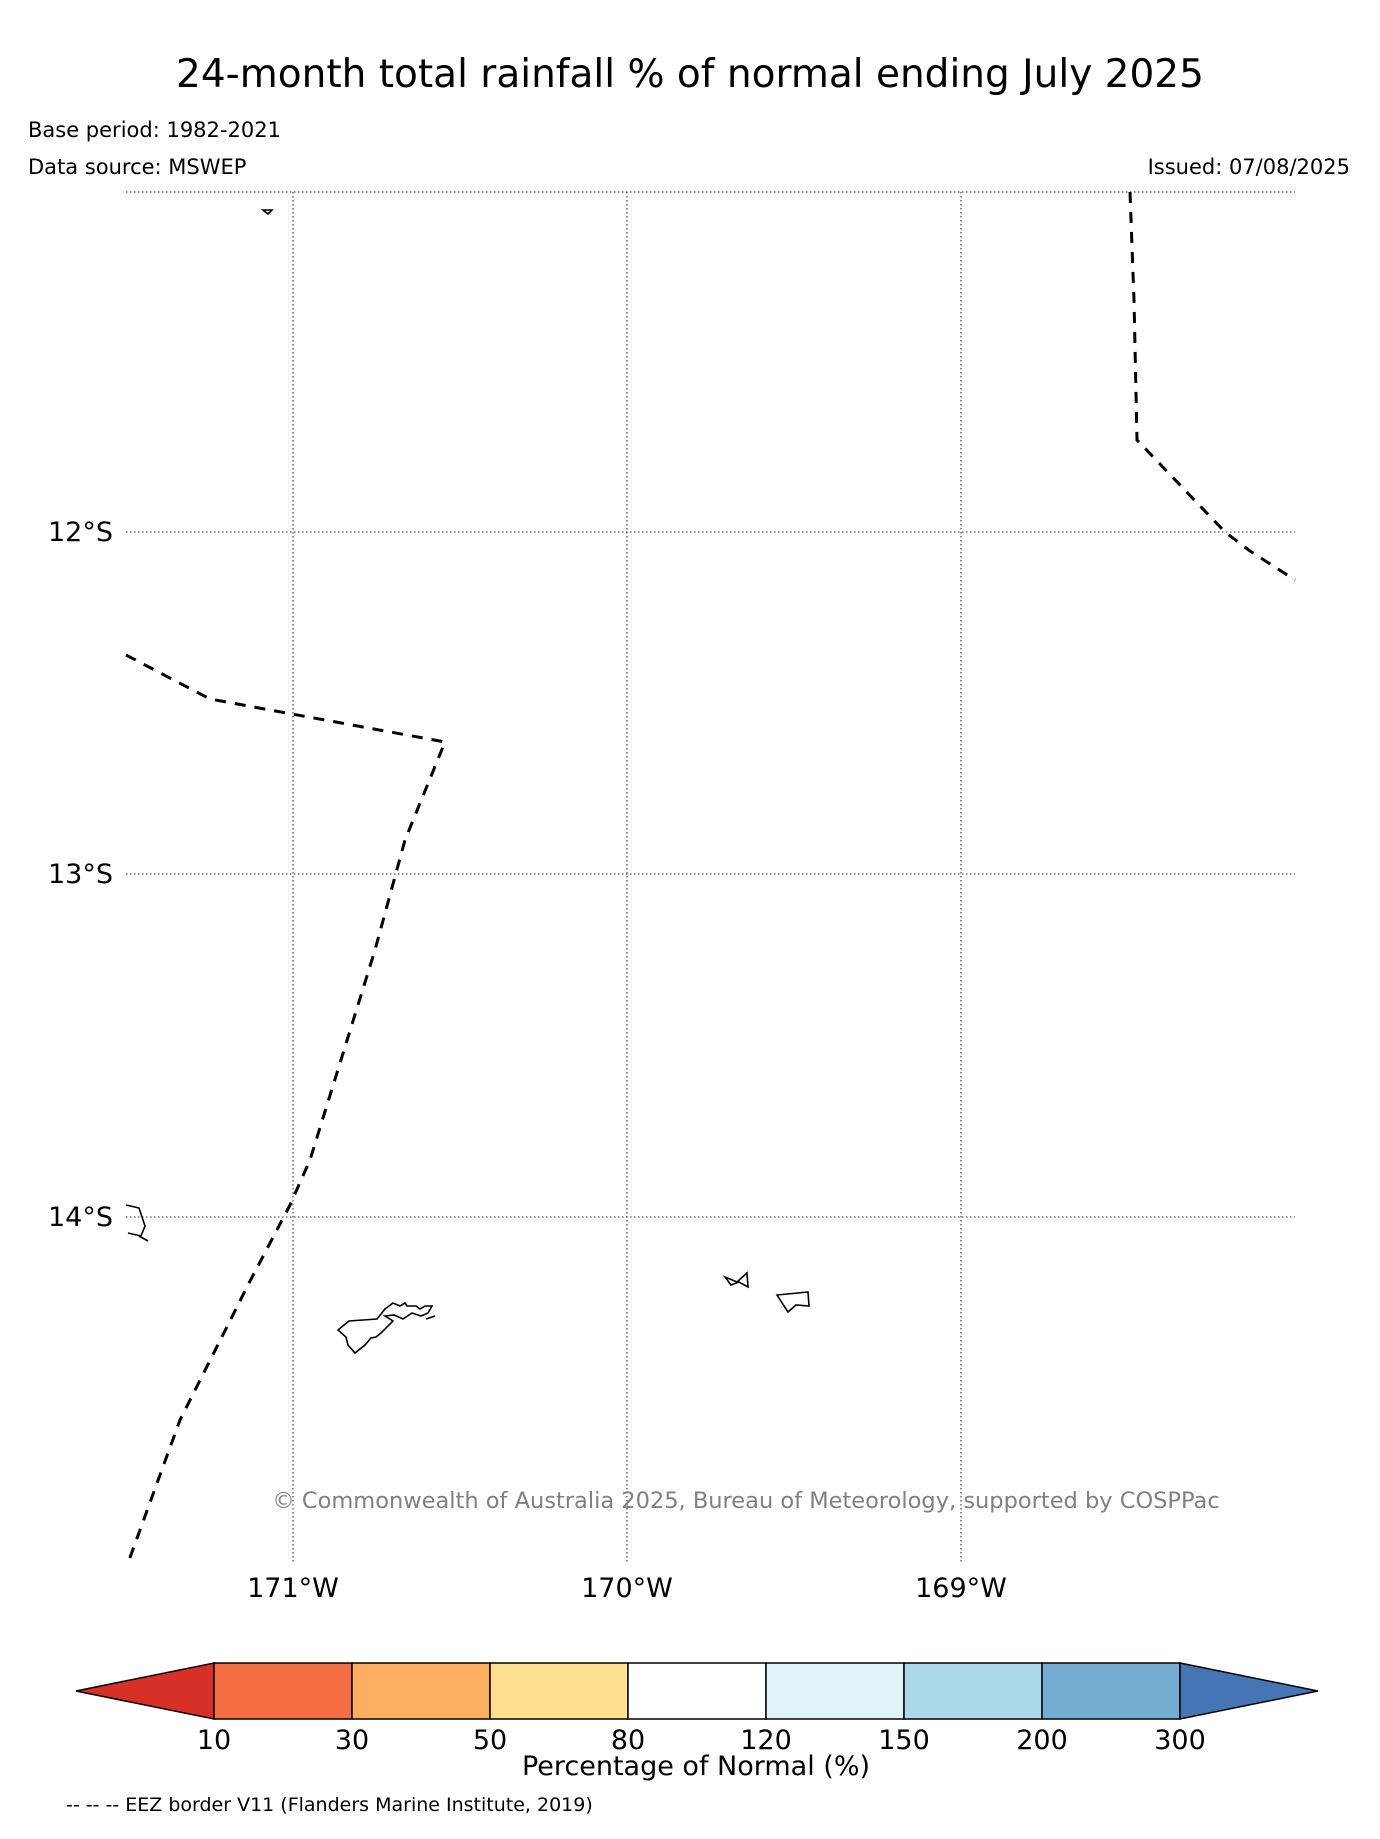 This screenshot has height=1839, width=1380. What do you see at coordinates (1249, 1691) in the screenshot?
I see `colorbar-extend-high` at bounding box center [1249, 1691].